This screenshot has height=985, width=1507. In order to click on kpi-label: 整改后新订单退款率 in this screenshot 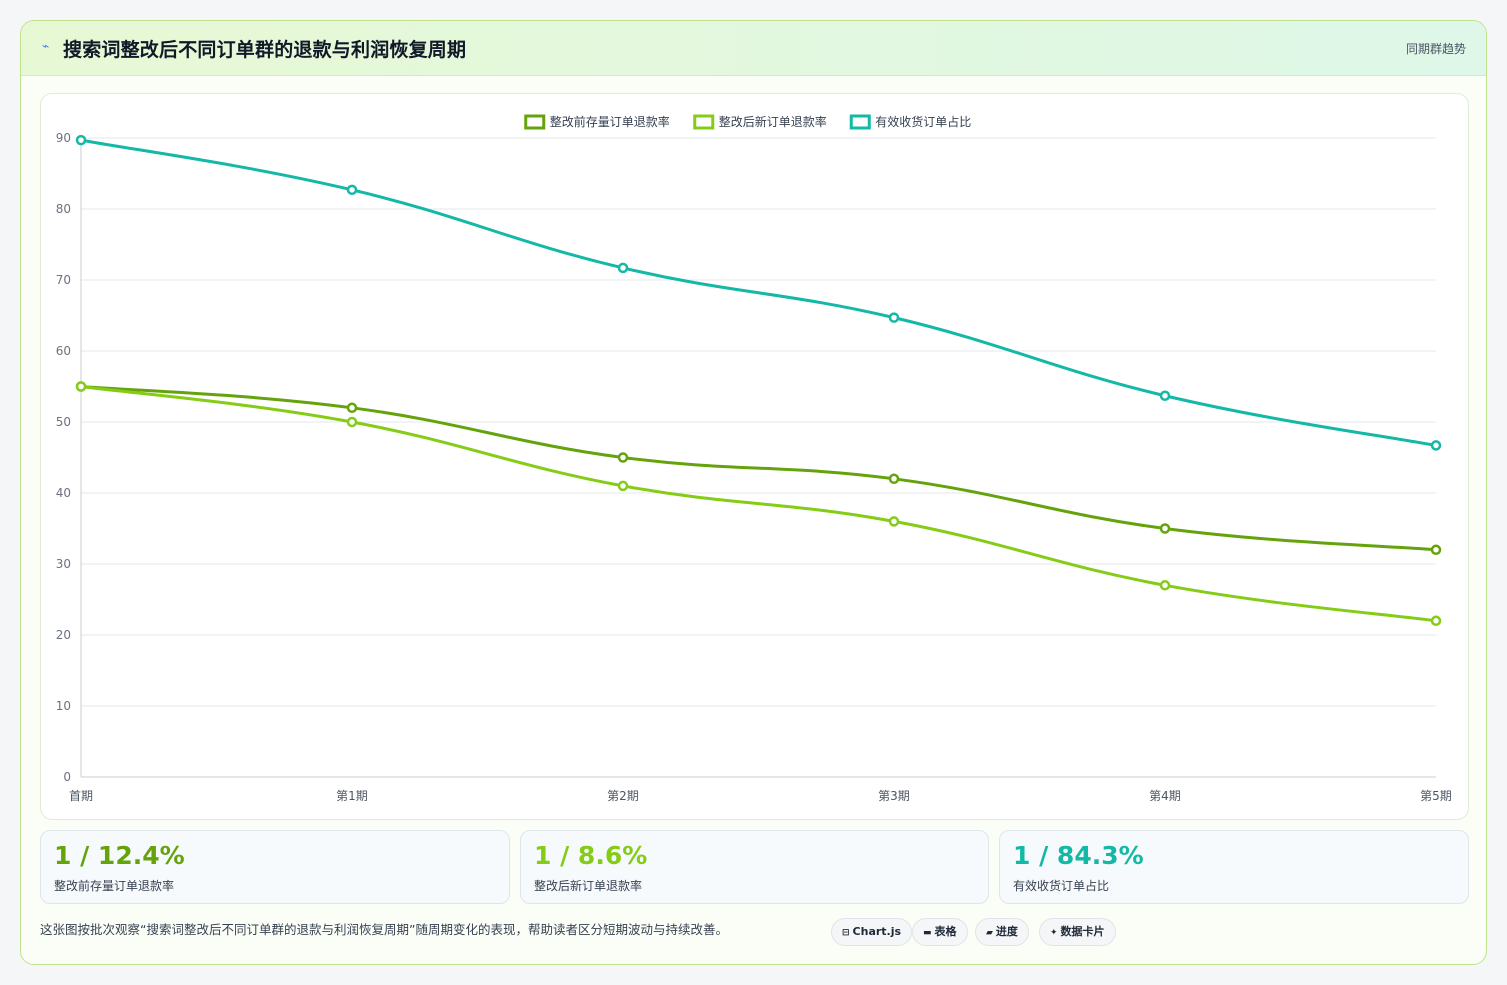, I will do `click(588, 886)`.